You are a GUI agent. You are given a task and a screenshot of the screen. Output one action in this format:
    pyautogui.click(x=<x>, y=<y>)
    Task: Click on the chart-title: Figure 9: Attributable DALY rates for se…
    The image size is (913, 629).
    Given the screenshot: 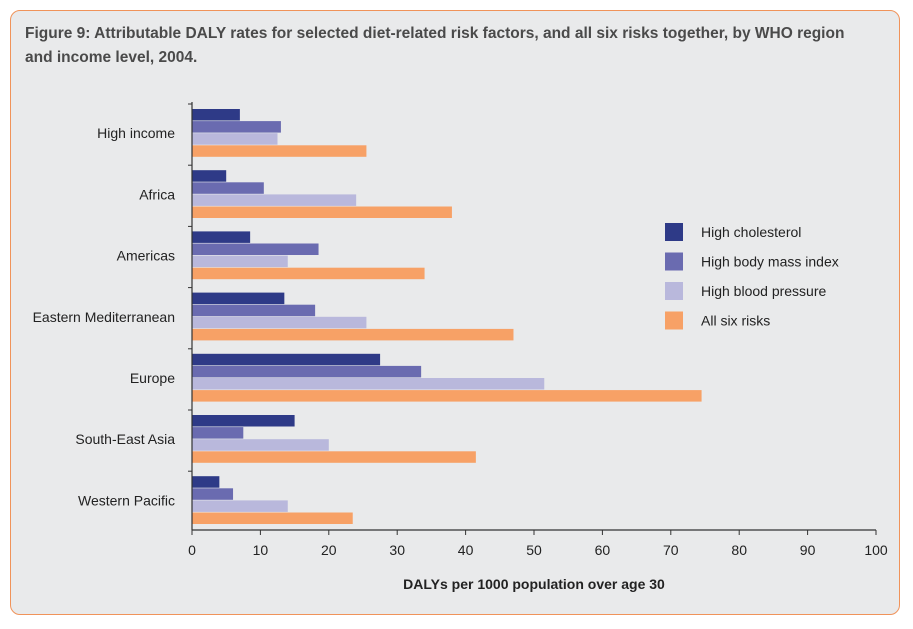 What is the action you would take?
    pyautogui.click(x=435, y=45)
    